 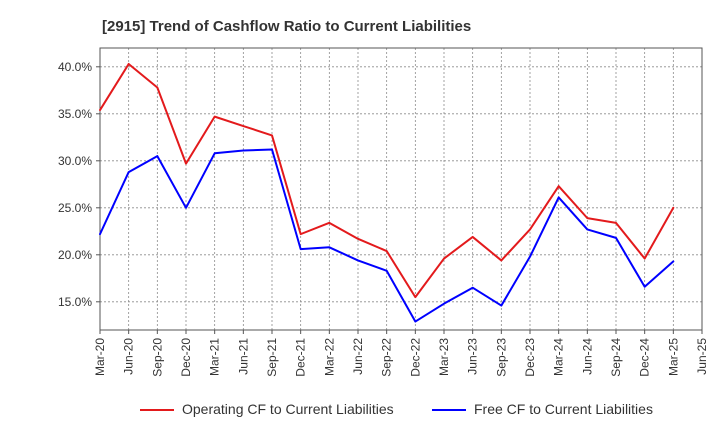 I want to click on y-tick-label: 35.0%, so click(x=75, y=114).